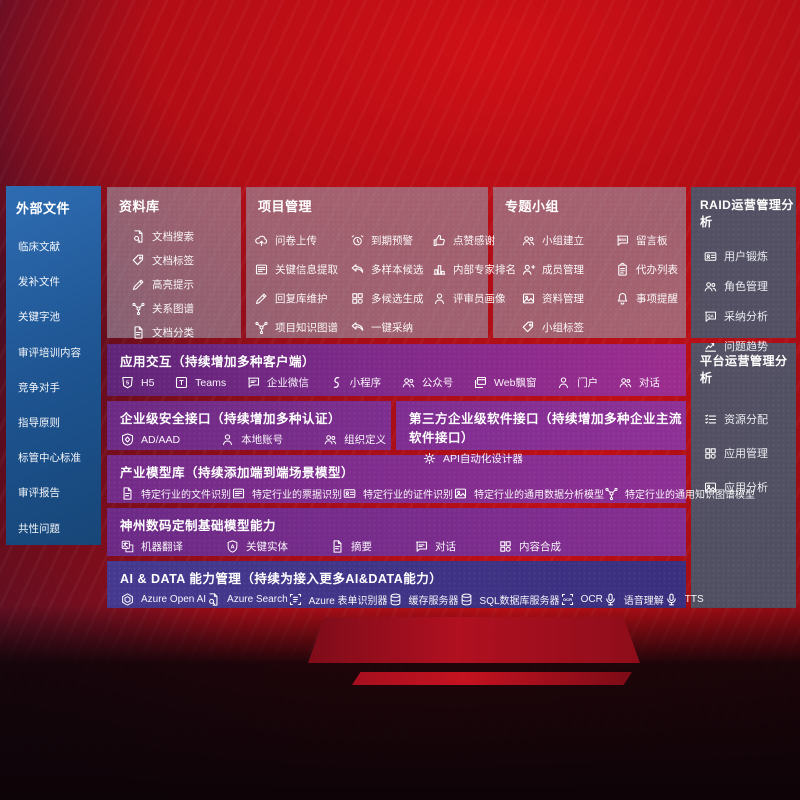  What do you see at coordinates (639, 382) in the screenshot?
I see `dialog-item: 对话` at bounding box center [639, 382].